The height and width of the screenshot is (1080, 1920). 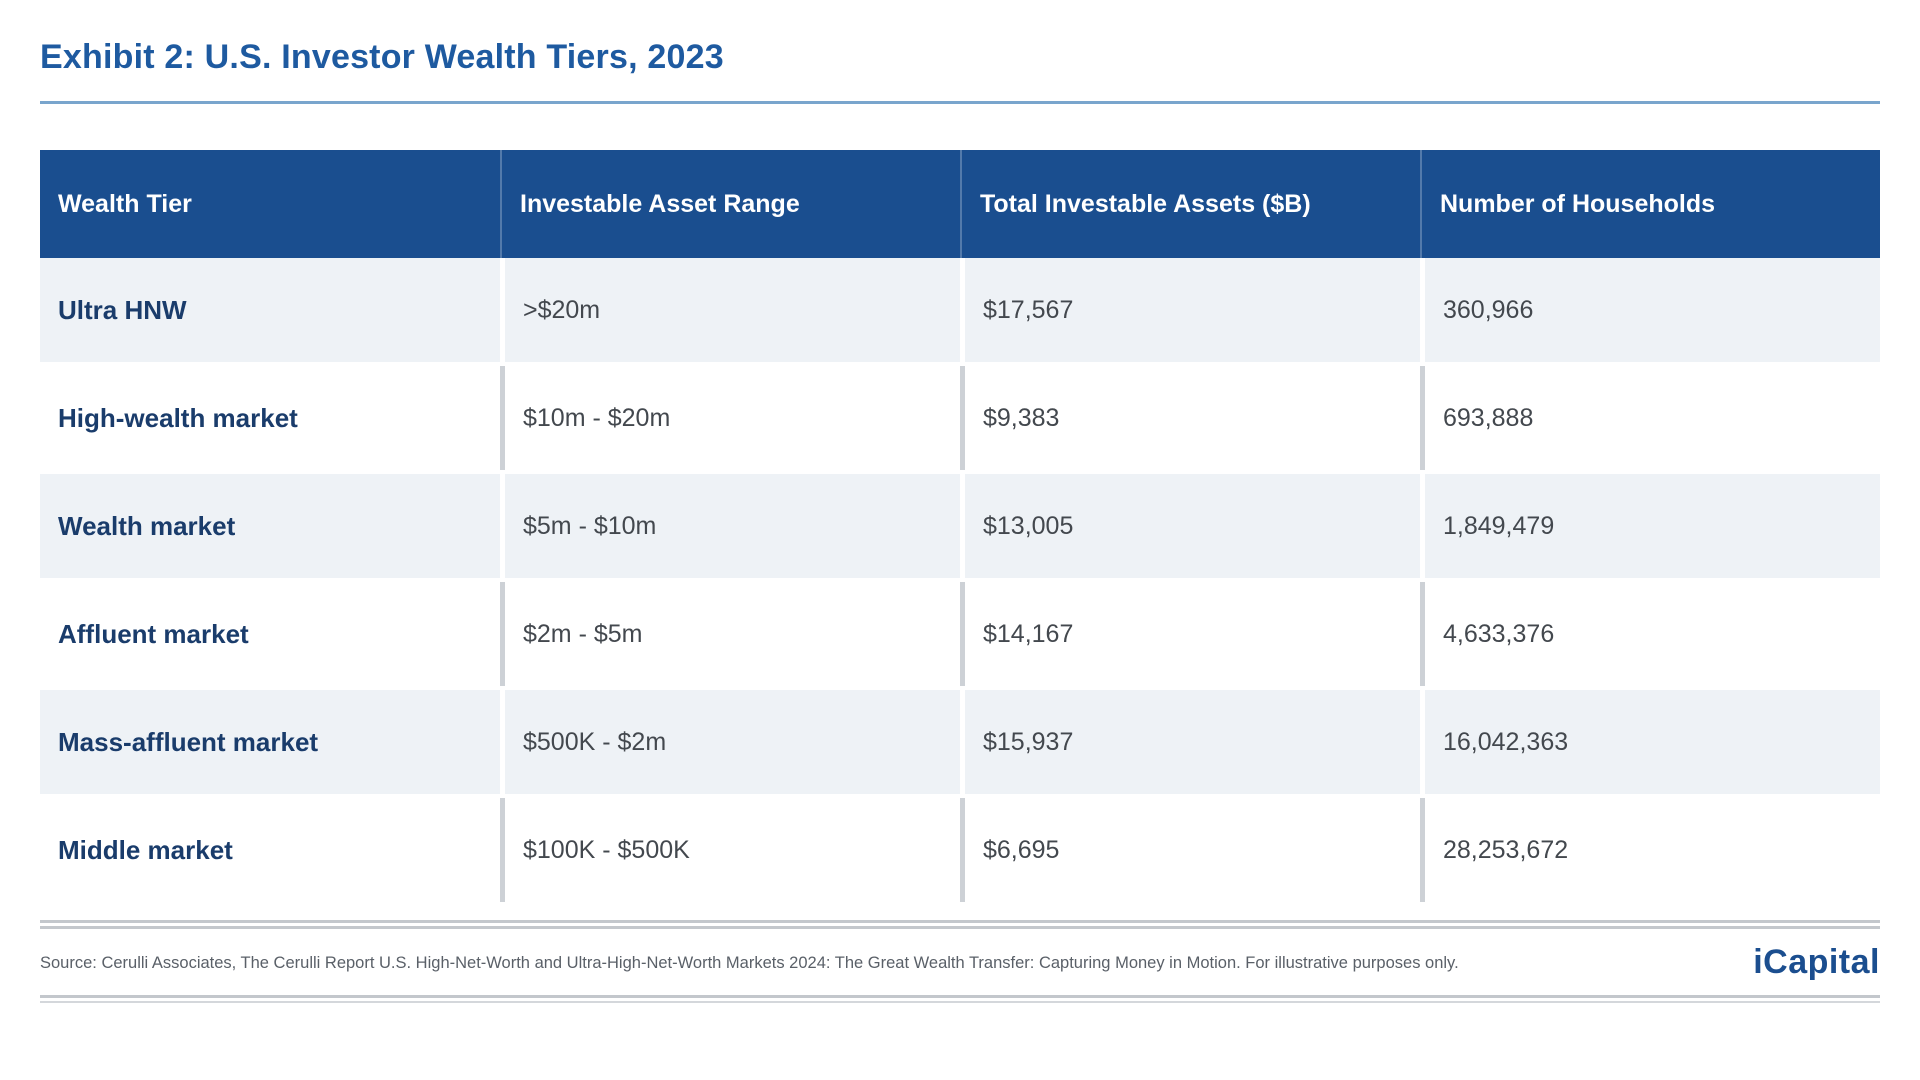 What do you see at coordinates (1650, 204) in the screenshot?
I see `column-header-households: Number of Households` at bounding box center [1650, 204].